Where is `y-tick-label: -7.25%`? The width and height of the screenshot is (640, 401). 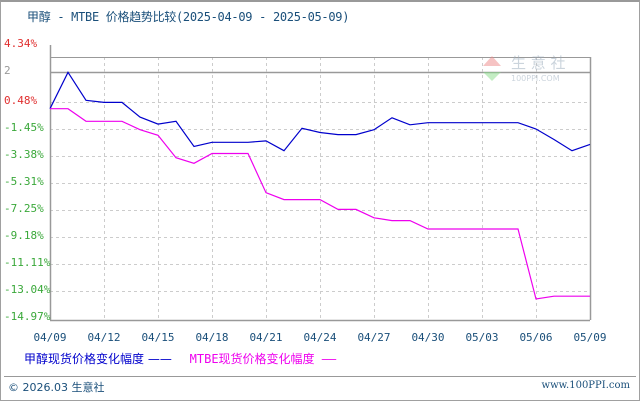
y-tick-label: -7.25% is located at coordinates (24, 208).